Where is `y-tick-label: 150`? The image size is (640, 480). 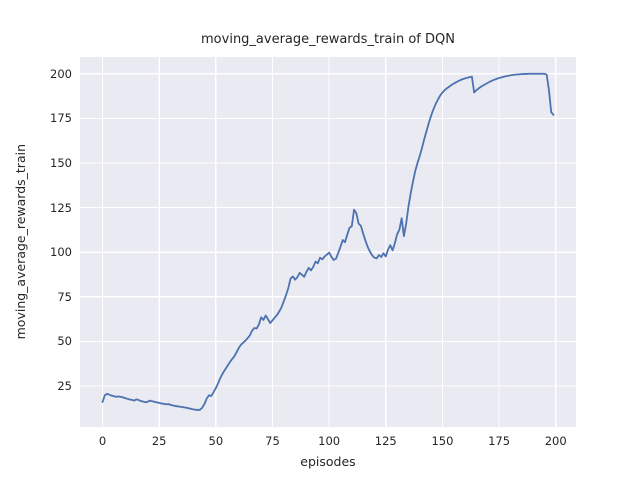
y-tick-label: 150 is located at coordinates (61, 162).